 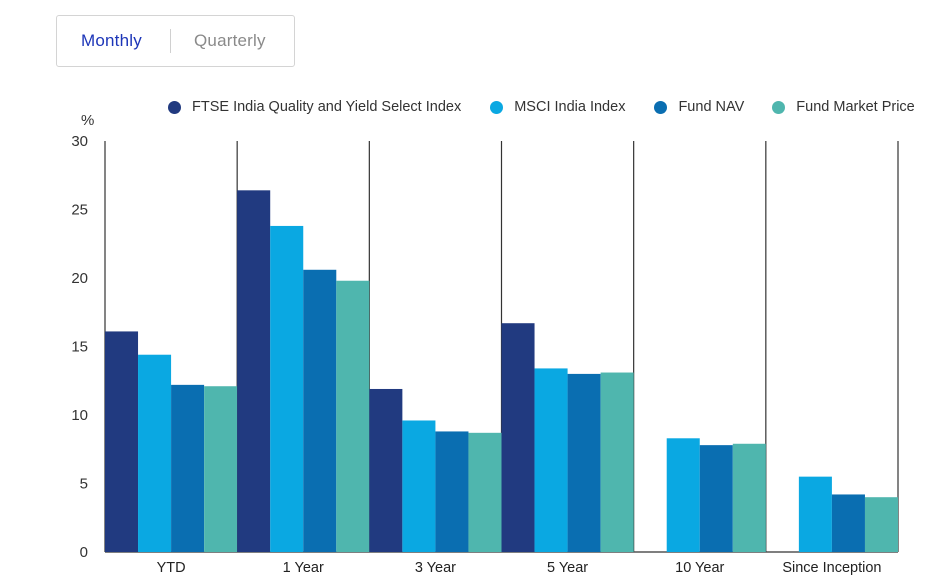 I want to click on y-tick-label-4: 20, so click(x=79, y=278).